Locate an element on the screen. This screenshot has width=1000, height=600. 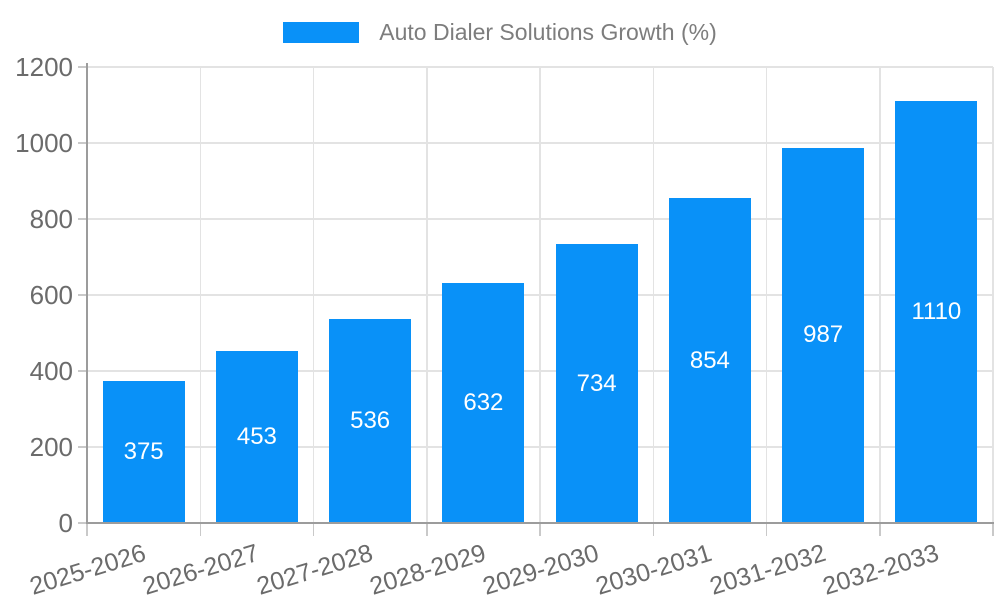
bar-value-label: 734 is located at coordinates (596, 383).